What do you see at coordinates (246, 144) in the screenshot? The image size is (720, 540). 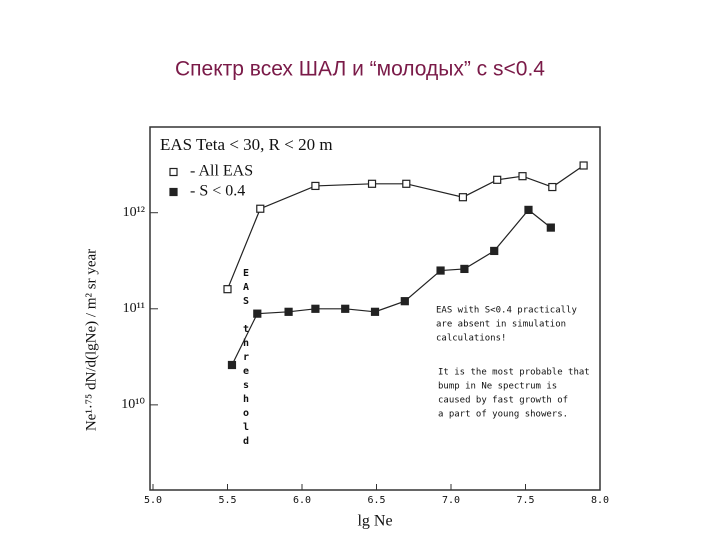 I see `chart-header: EAS Teta < 30, R < 20 m` at bounding box center [246, 144].